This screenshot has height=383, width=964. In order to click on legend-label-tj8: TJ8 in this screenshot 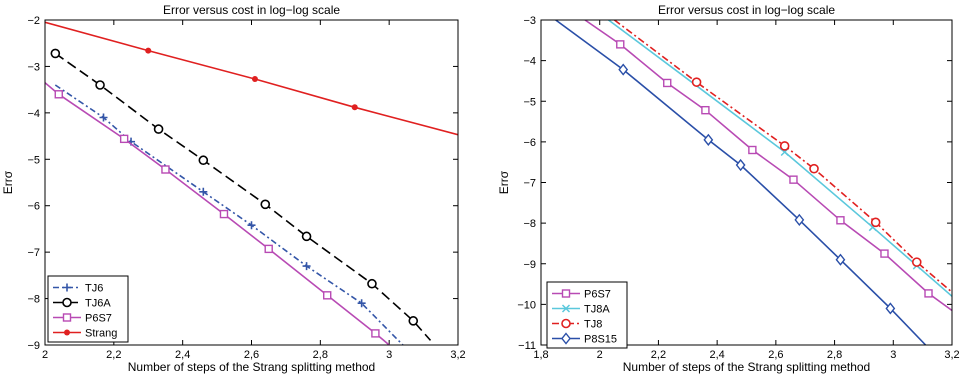, I will do `click(593, 325)`.